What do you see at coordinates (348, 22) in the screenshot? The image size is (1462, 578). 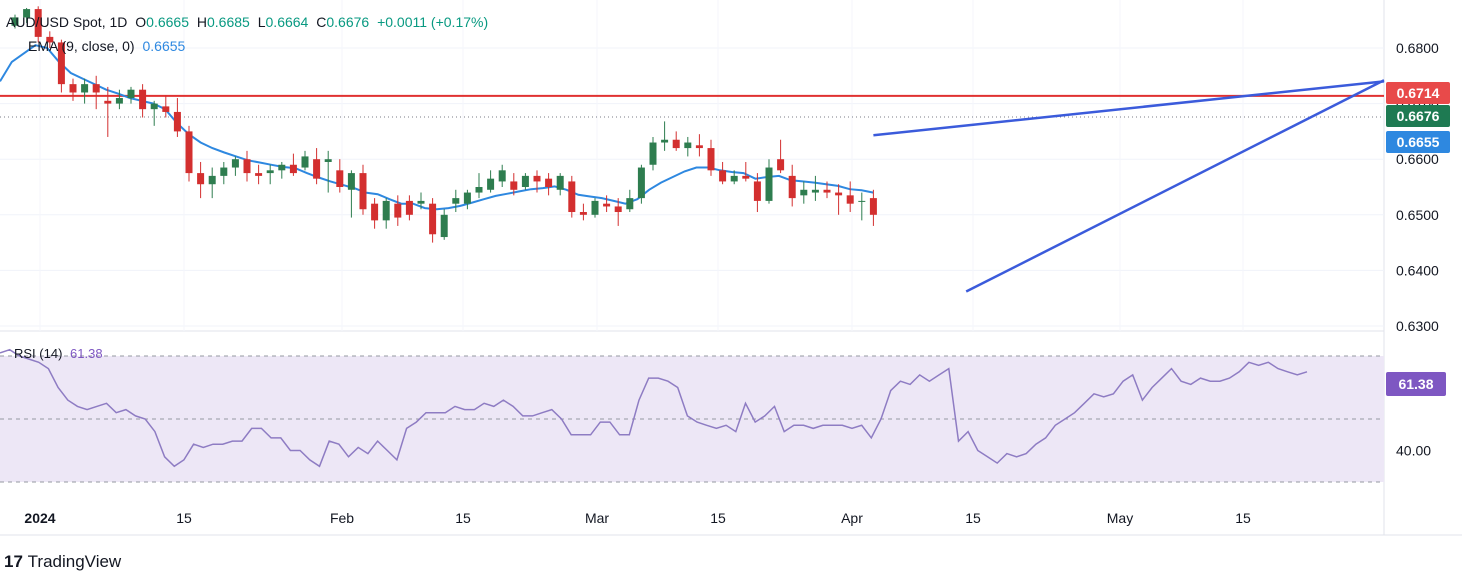 I see `close-value: 0.6676` at bounding box center [348, 22].